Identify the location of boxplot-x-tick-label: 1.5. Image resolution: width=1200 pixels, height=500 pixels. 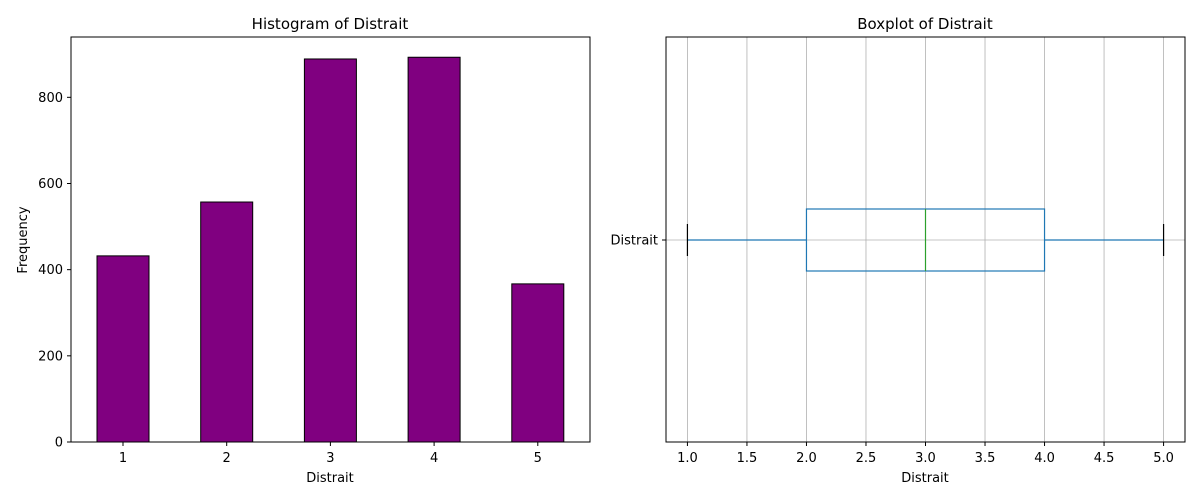
(747, 458).